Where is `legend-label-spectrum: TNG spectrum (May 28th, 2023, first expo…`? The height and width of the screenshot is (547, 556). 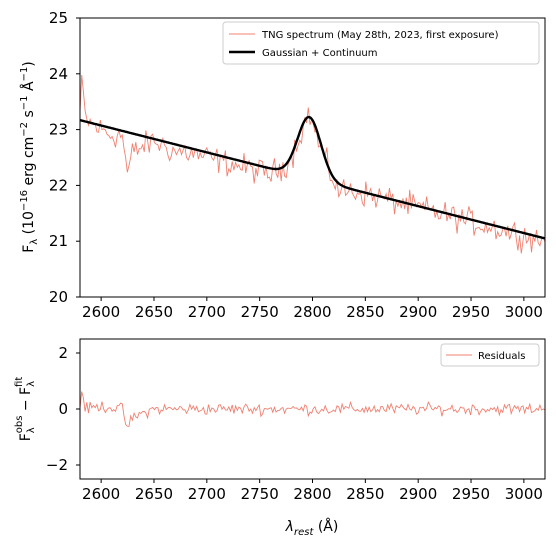
legend-label-spectrum: TNG spectrum (May 28th, 2023, first expo… is located at coordinates (380, 35).